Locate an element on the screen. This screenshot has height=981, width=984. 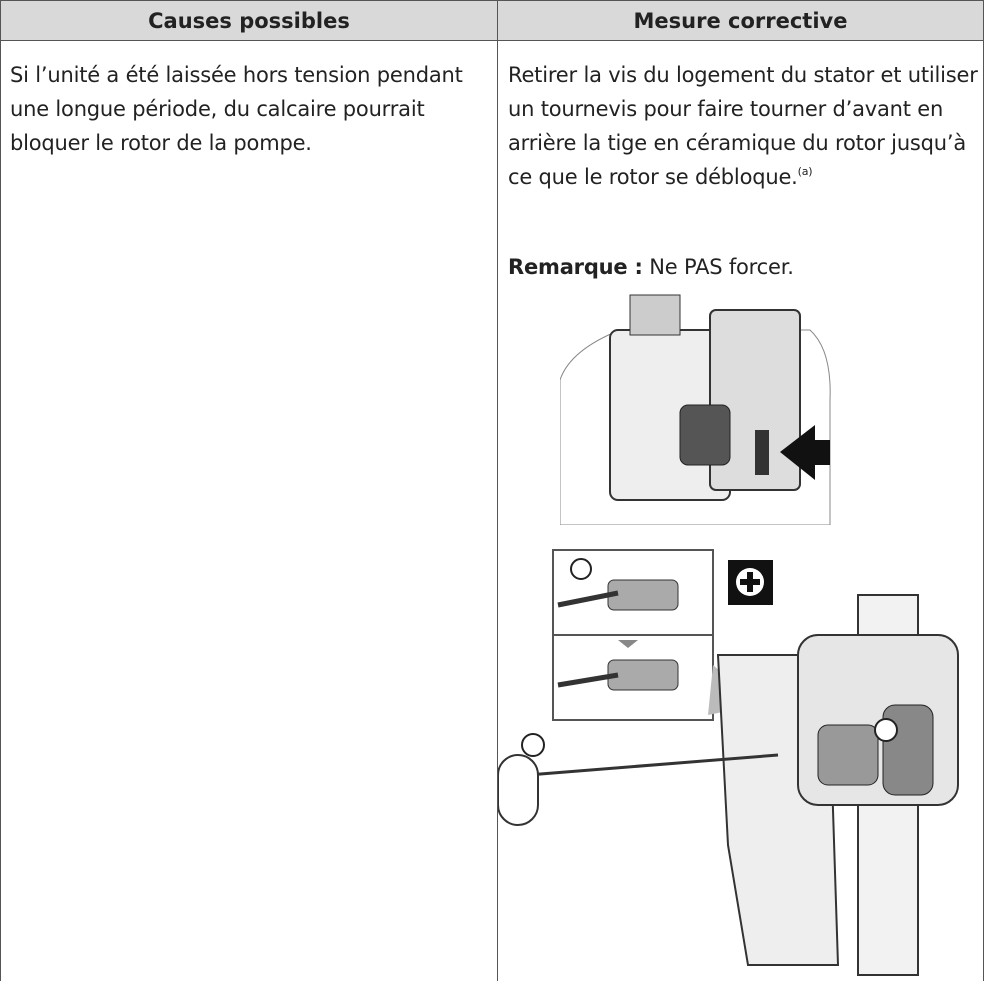
remark-label: Remarque : is located at coordinates (575, 267).